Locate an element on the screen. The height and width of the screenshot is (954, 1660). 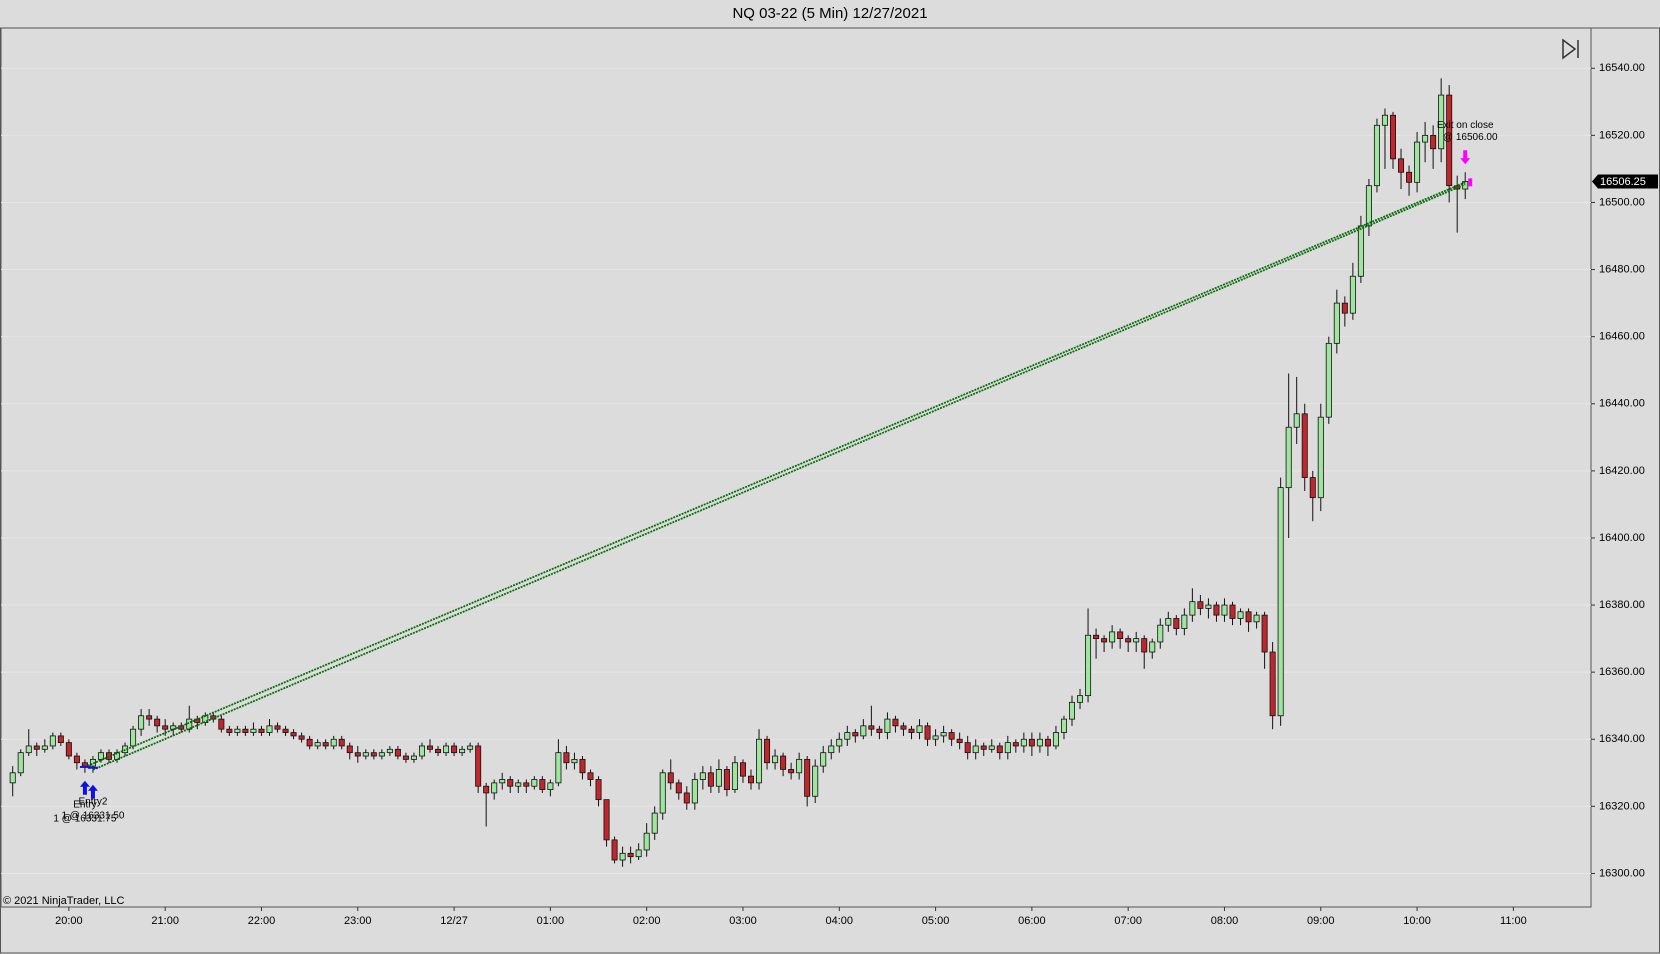
entry-label: 1 @ 16331.50 is located at coordinates (92, 815).